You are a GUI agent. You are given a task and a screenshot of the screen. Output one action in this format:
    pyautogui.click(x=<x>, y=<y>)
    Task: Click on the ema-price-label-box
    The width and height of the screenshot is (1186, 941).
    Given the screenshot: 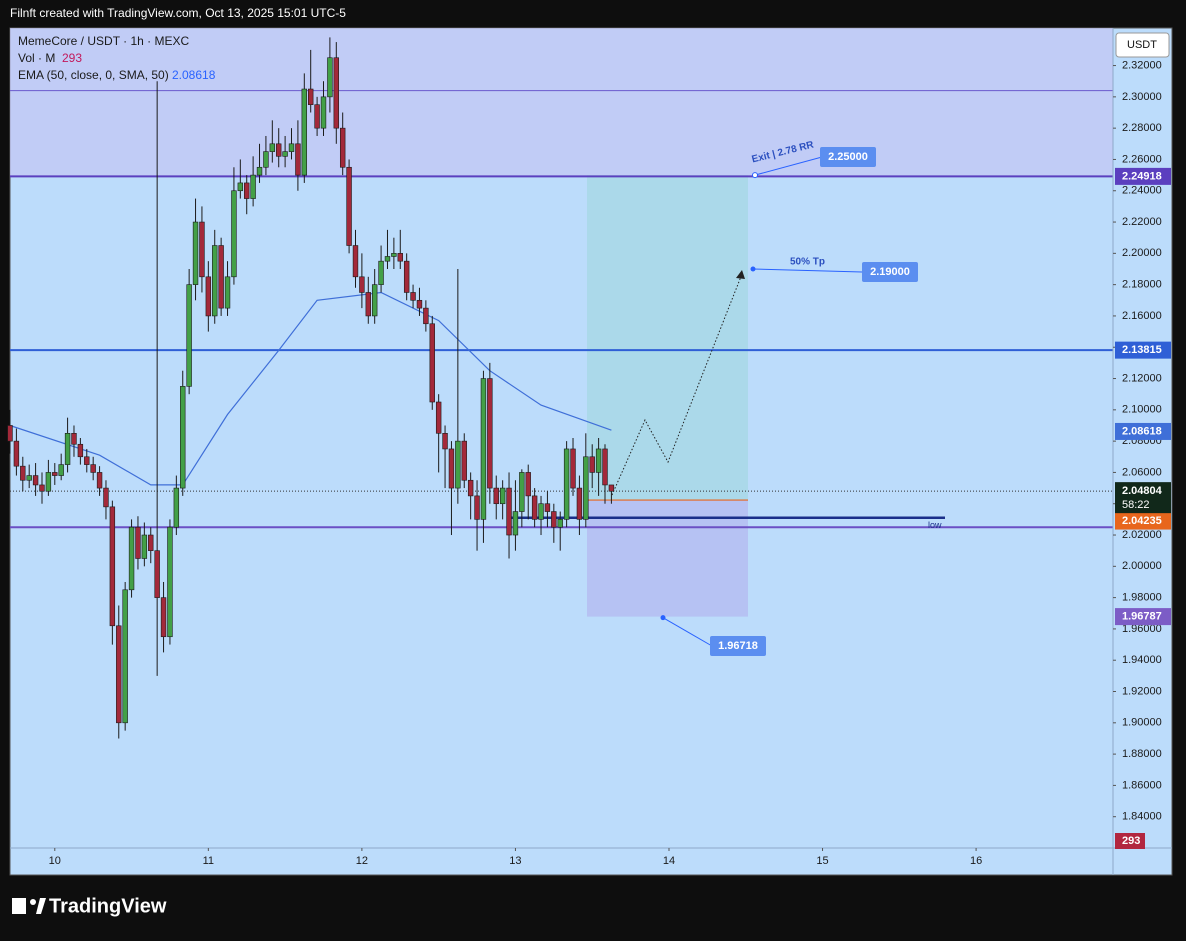 What is the action you would take?
    pyautogui.click(x=1143, y=431)
    